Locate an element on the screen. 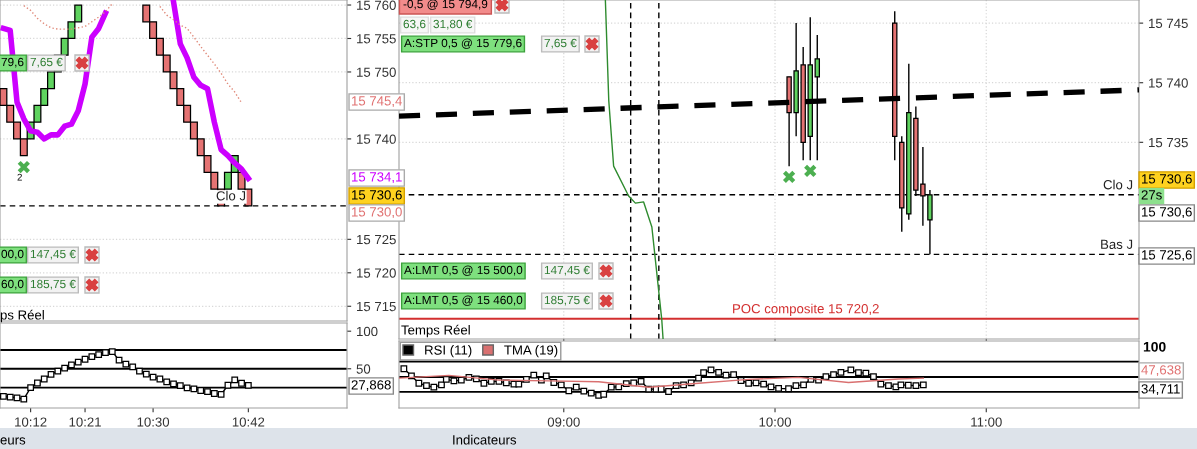 This screenshot has width=1197, height=449. y-tick-label: 15 720 is located at coordinates (376, 273).